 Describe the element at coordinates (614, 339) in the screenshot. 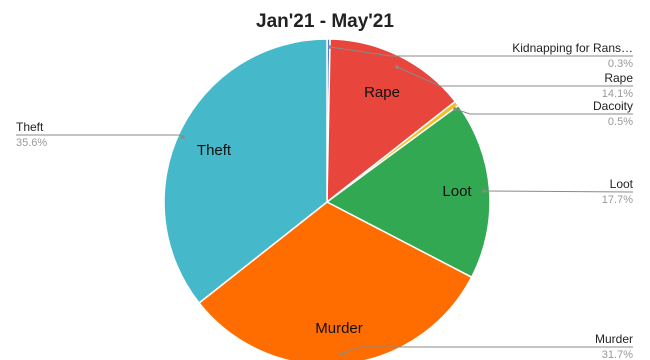

I see `slice-category-label: Murder` at that location.